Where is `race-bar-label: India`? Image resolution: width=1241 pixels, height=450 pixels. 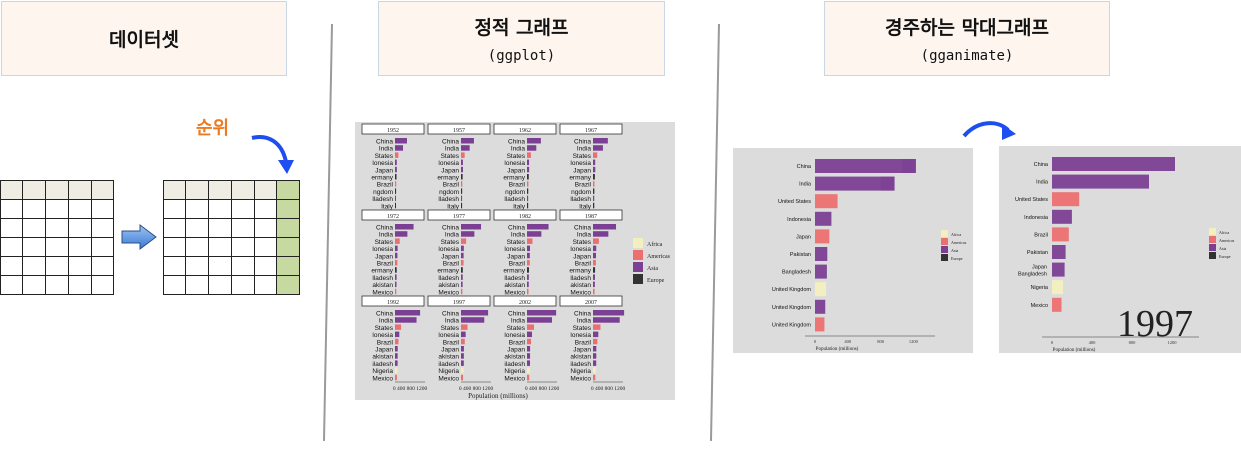
race-bar-label: India is located at coordinates (805, 185).